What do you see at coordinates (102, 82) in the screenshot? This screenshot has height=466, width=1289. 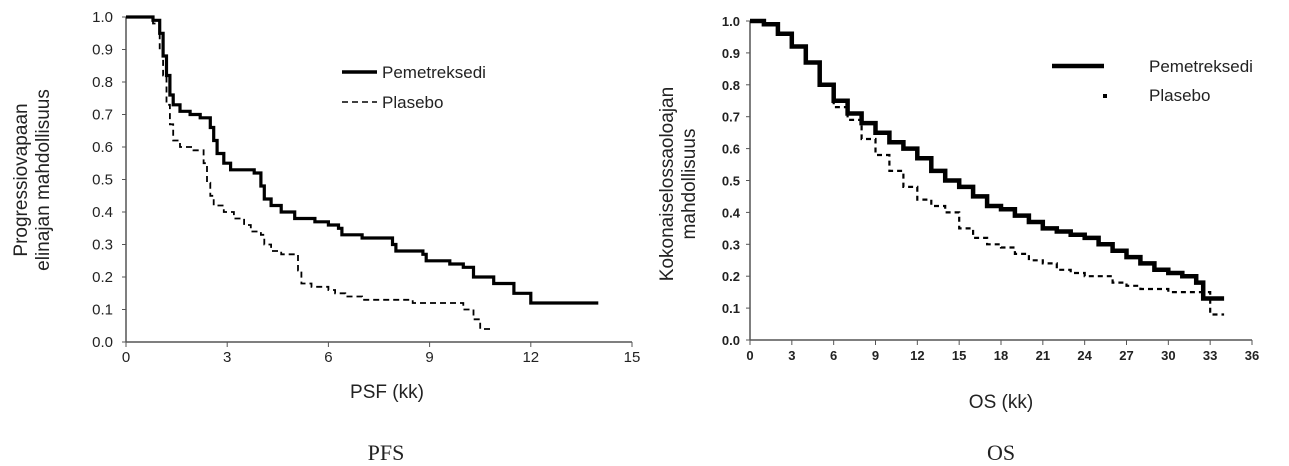 I see `pfs-y-tick-label: 0.8` at bounding box center [102, 82].